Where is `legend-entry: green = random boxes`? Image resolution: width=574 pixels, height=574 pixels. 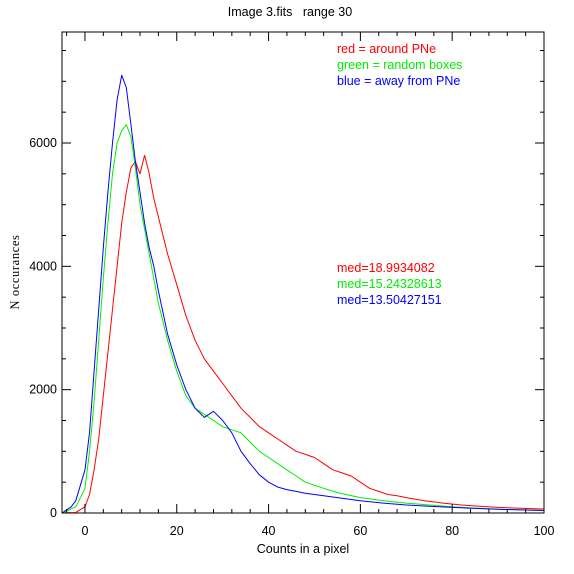
legend-entry: green = random boxes is located at coordinates (399, 65).